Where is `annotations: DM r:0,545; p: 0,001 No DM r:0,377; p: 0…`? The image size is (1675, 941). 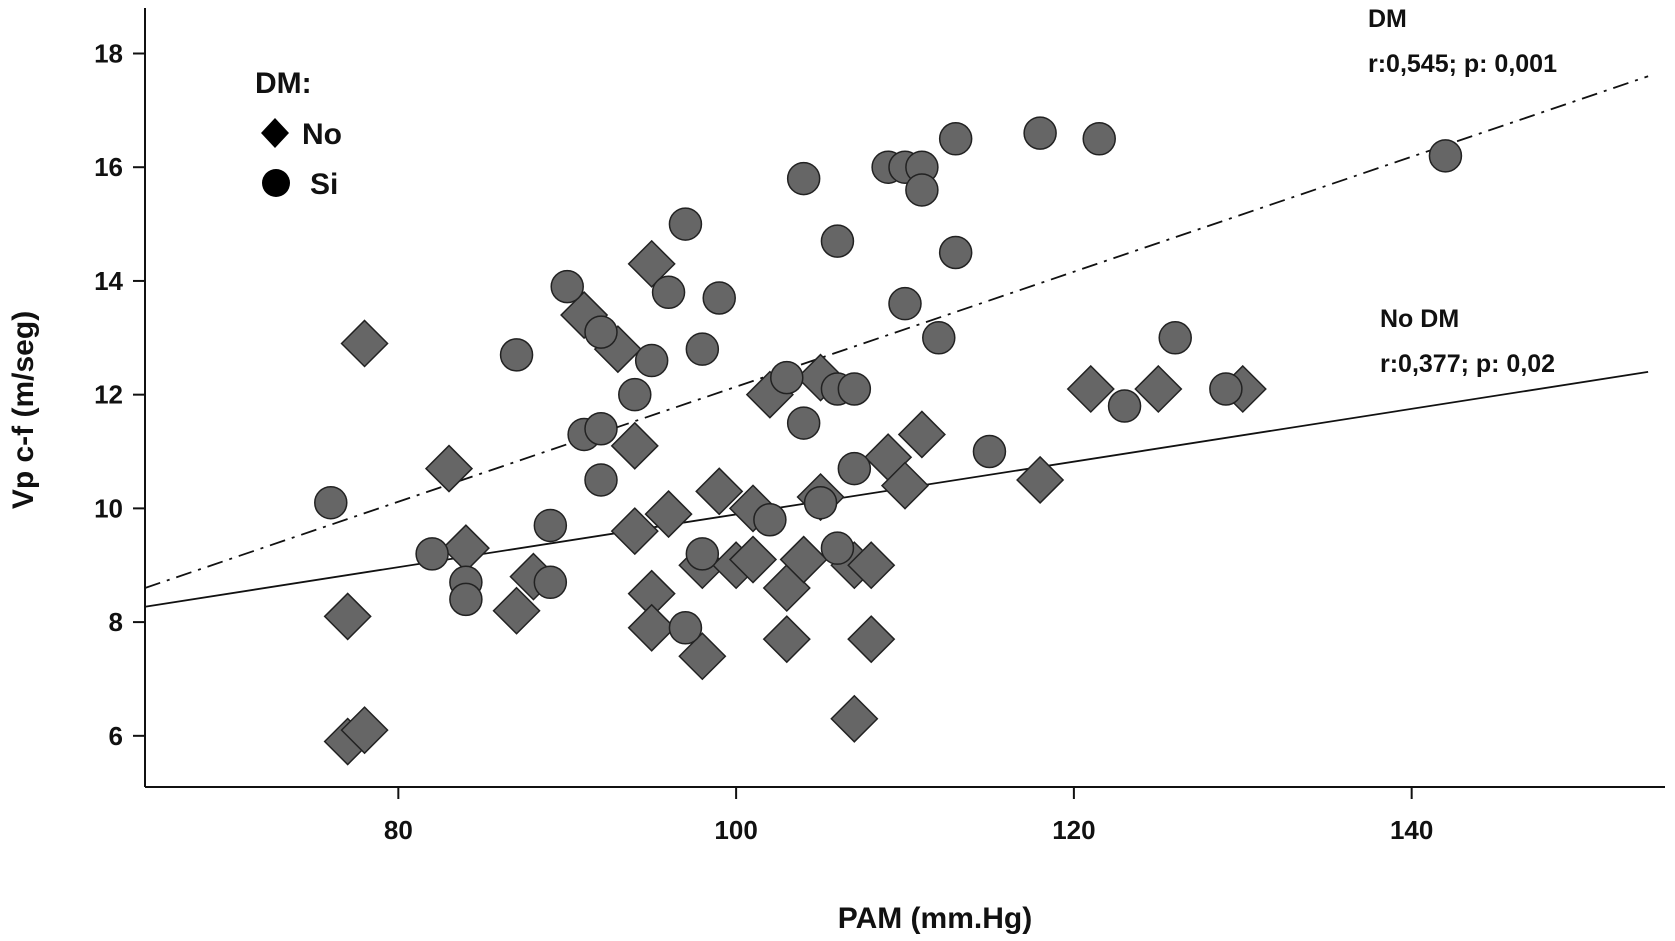 annotations: DM r:0,545; p: 0,001 No DM r:0,377; p: 0… is located at coordinates (1462, 191).